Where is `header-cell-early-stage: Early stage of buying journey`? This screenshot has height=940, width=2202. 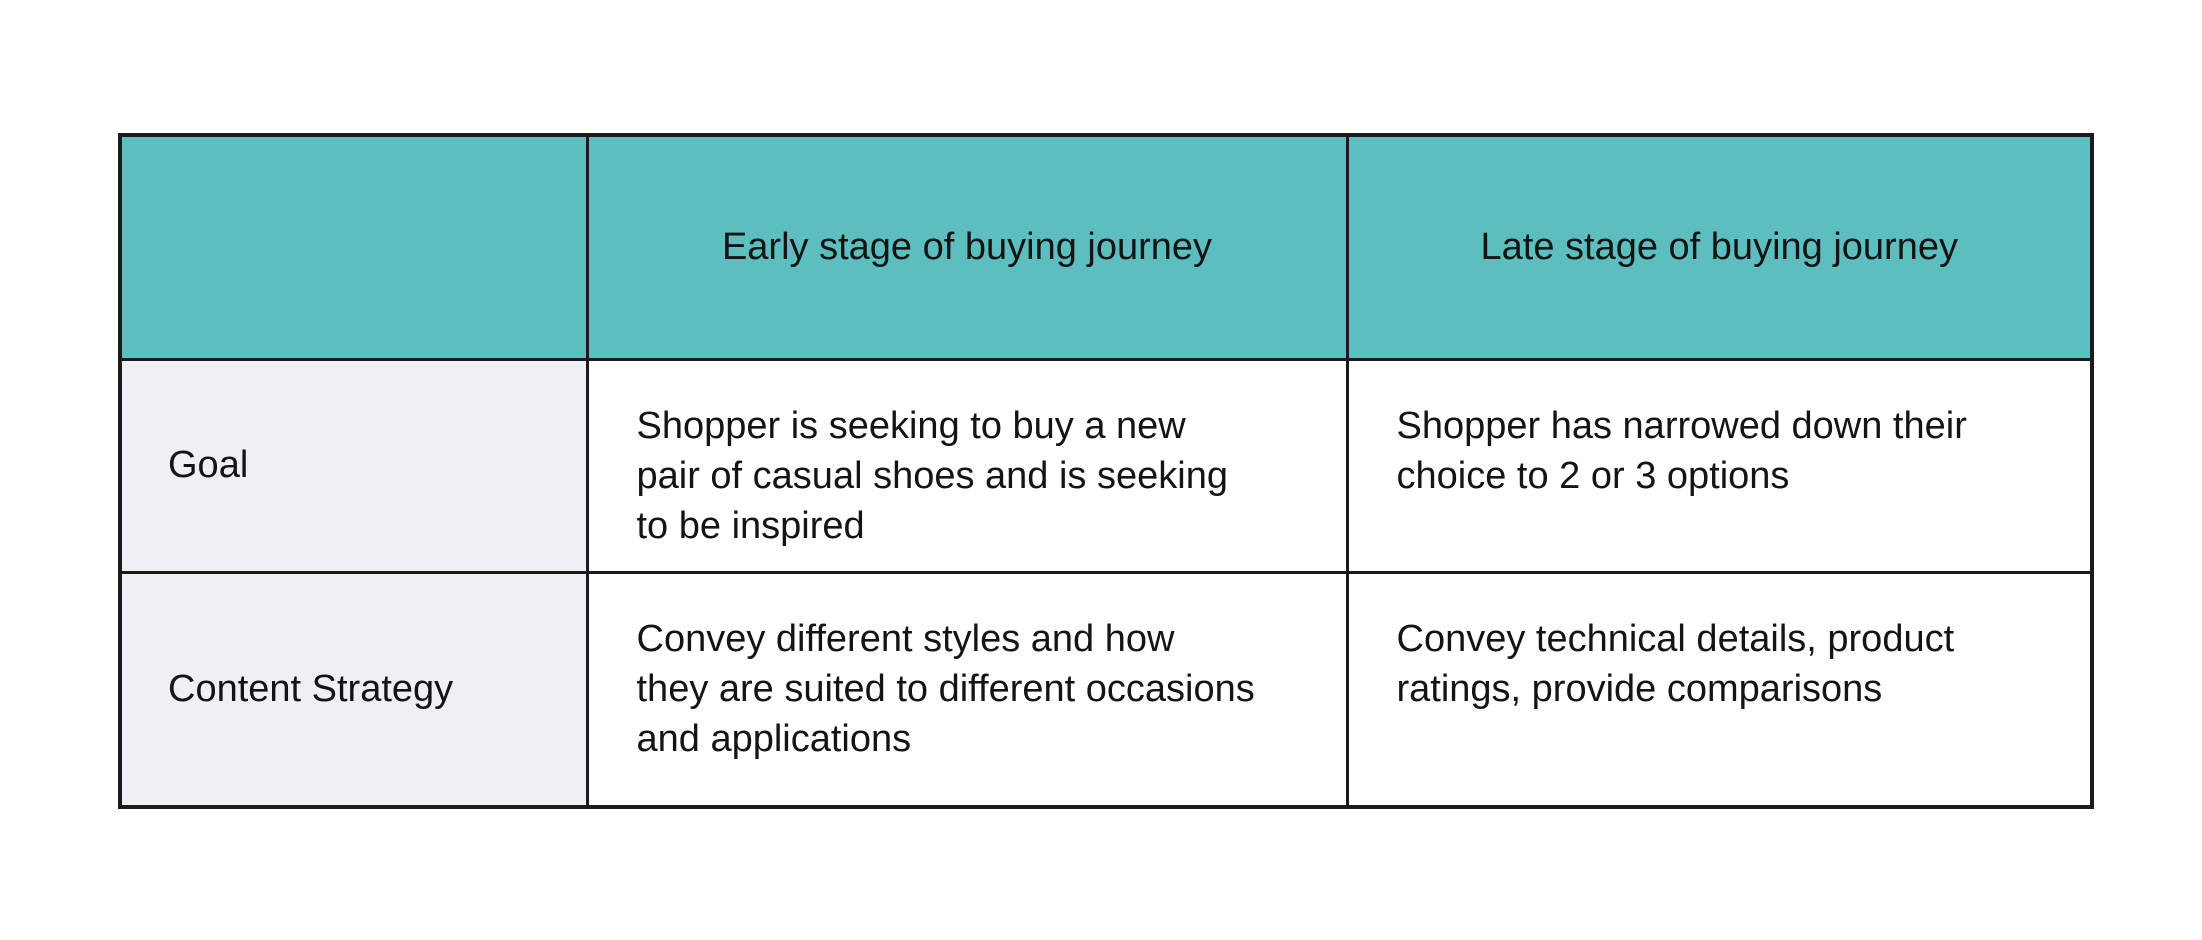 header-cell-early-stage: Early stage of buying journey is located at coordinates (967, 247).